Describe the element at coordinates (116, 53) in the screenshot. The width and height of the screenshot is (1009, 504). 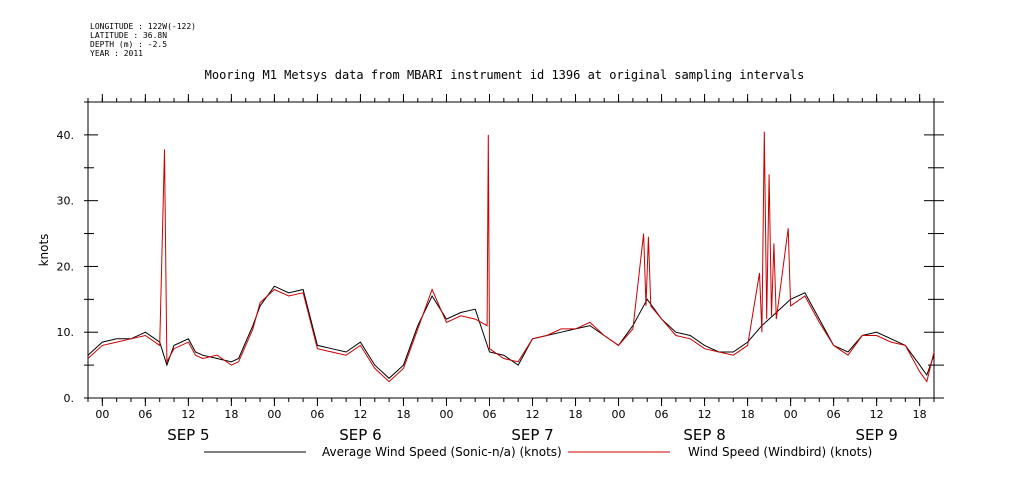
I see `year-label: YEAR : 2011` at that location.